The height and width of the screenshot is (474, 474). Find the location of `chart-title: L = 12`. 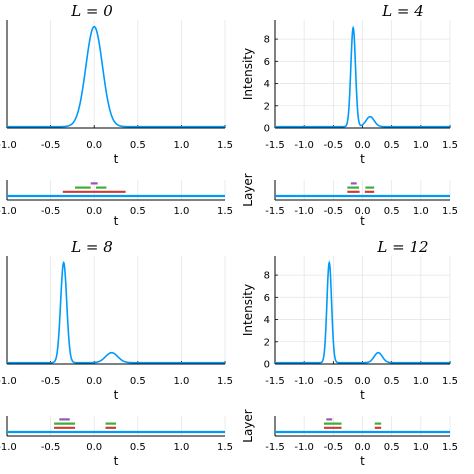

chart-title: L = 12 is located at coordinates (402, 247).